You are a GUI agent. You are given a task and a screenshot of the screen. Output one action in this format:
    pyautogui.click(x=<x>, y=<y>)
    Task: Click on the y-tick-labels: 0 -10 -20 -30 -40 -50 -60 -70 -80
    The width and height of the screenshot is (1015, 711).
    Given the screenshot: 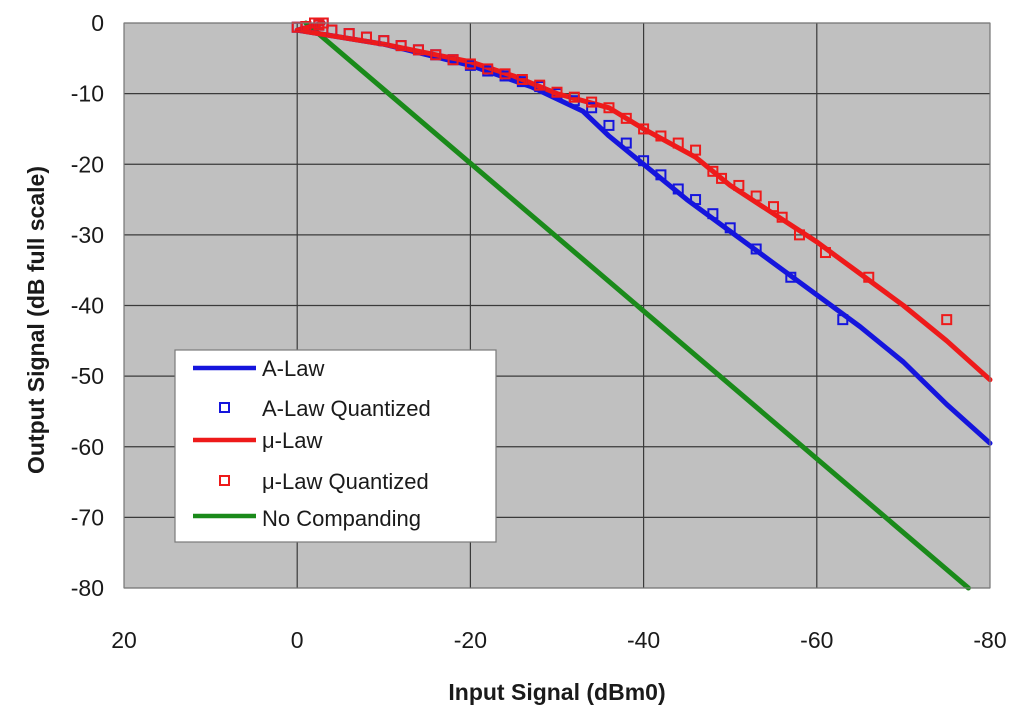 What is the action you would take?
    pyautogui.click(x=87, y=305)
    